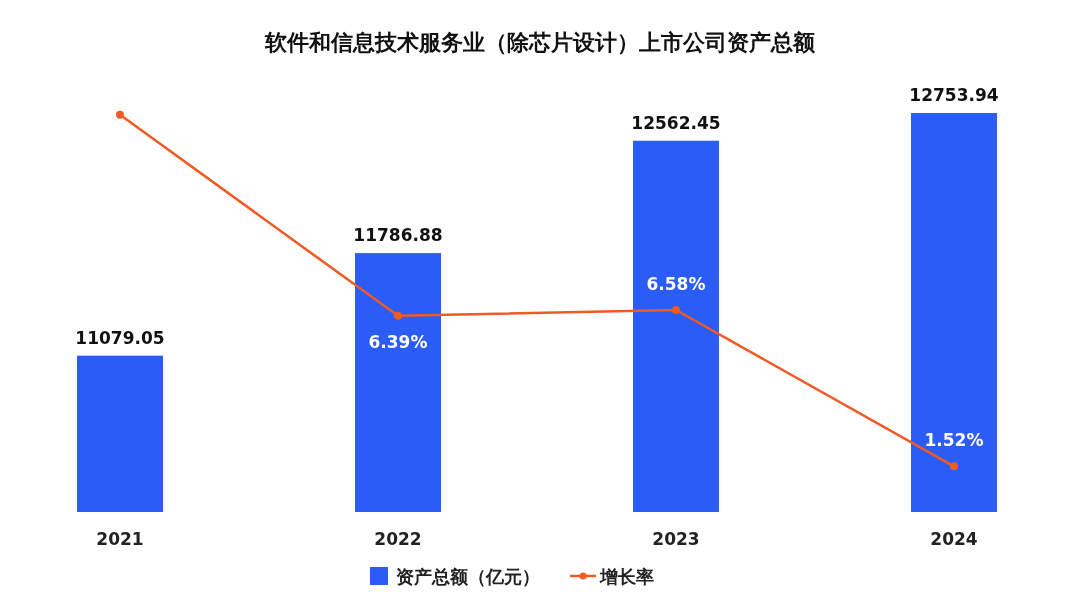  Describe the element at coordinates (676, 283) in the screenshot. I see `data-label: 6.58%` at that location.